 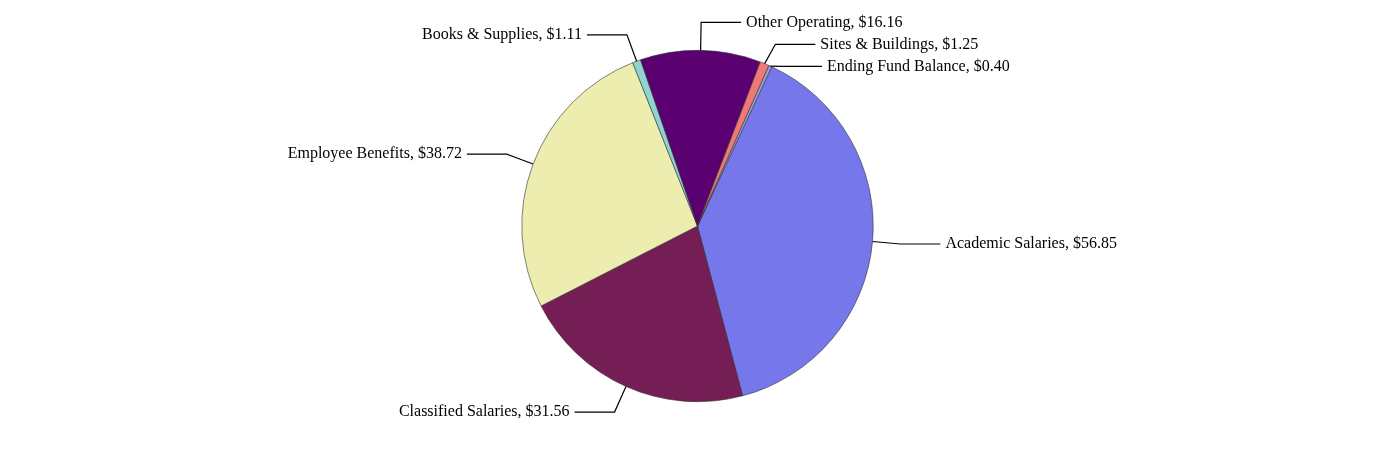 I want to click on slice-label: Employee Benefits, $38.72, so click(x=374, y=153).